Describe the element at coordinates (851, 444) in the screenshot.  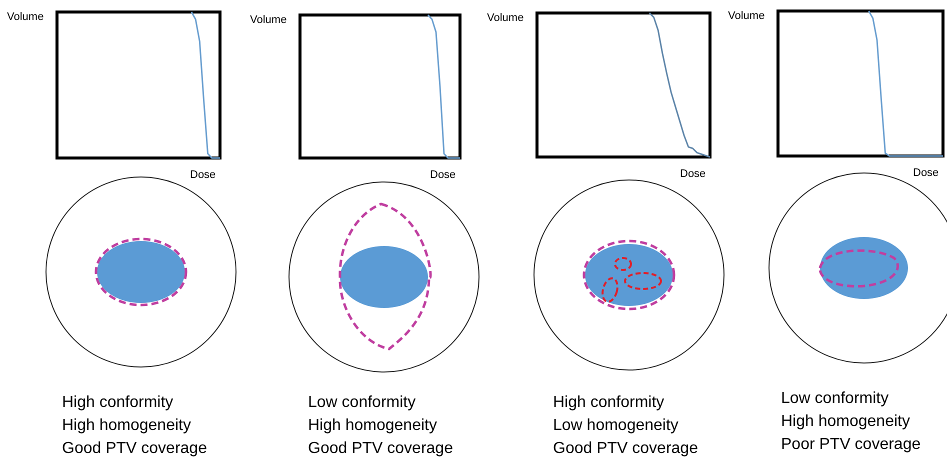
I see `text: Poor PTV coverage` at that location.